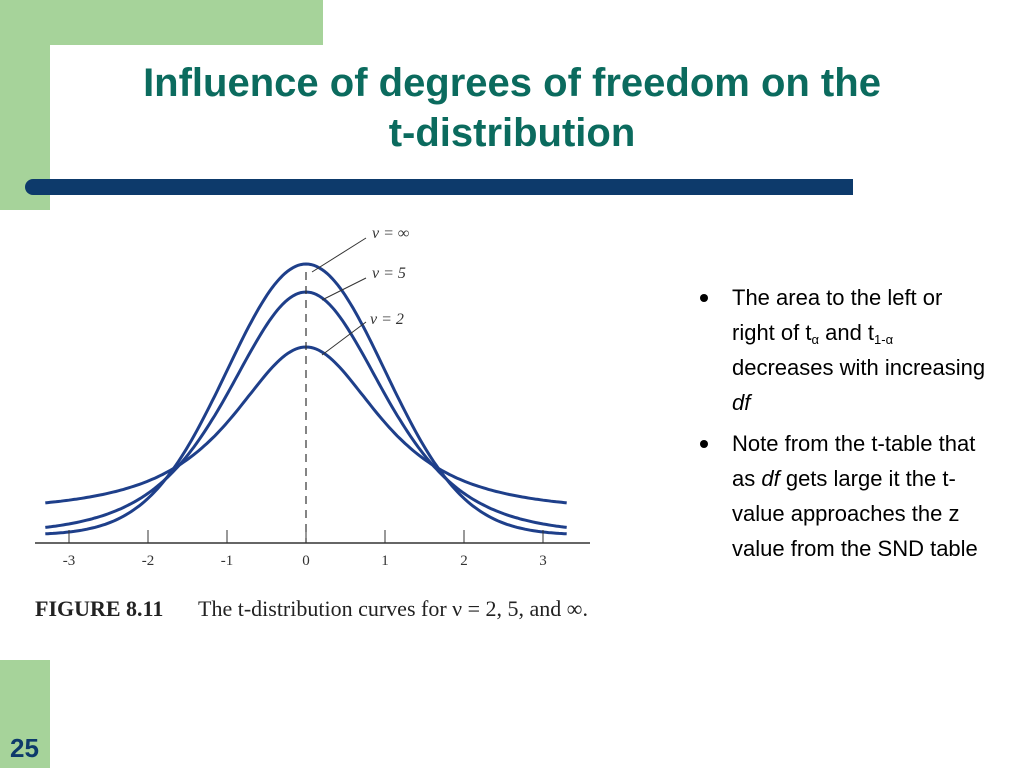 The width and height of the screenshot is (1024, 768). I want to click on bullet-text: α, so click(815, 339).